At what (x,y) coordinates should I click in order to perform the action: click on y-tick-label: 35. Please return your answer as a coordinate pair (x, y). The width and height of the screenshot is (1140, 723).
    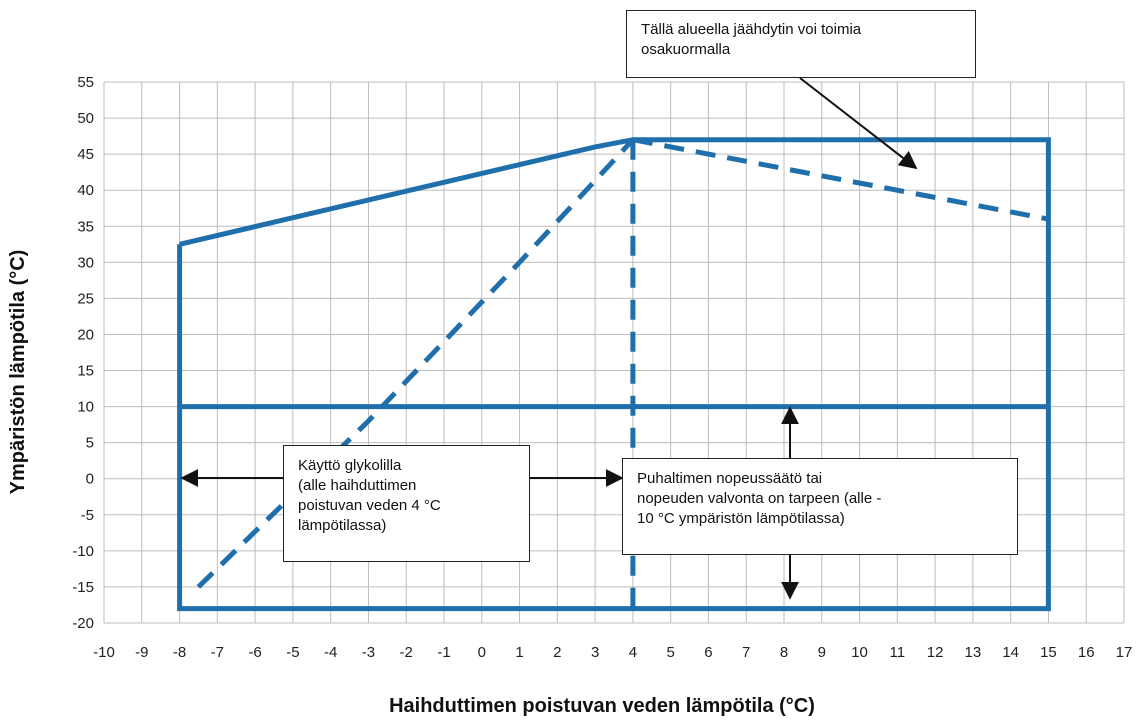
    Looking at the image, I should click on (85, 226).